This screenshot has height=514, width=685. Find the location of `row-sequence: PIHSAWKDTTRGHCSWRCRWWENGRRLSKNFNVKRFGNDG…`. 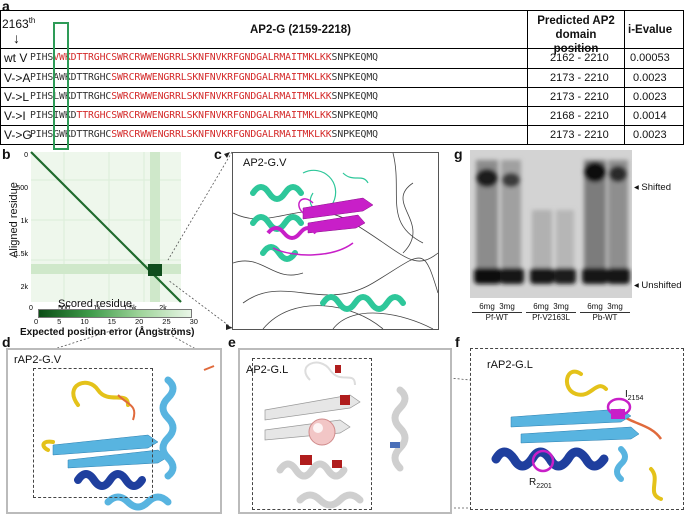

row-sequence: PIHSAWKDTTRGHCSWRCRWWENGRRLSKNFNVKRFGNDG… is located at coordinates (204, 77).